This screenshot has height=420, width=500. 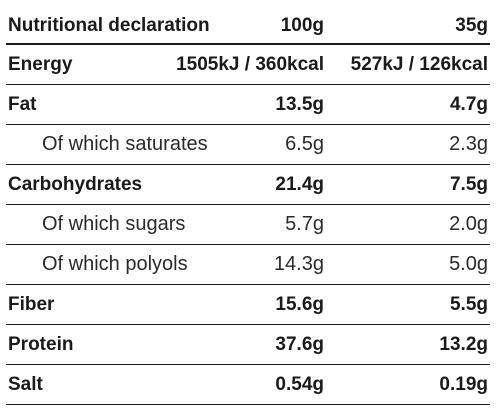 What do you see at coordinates (468, 224) in the screenshot?
I see `value-35g: 2.0g` at bounding box center [468, 224].